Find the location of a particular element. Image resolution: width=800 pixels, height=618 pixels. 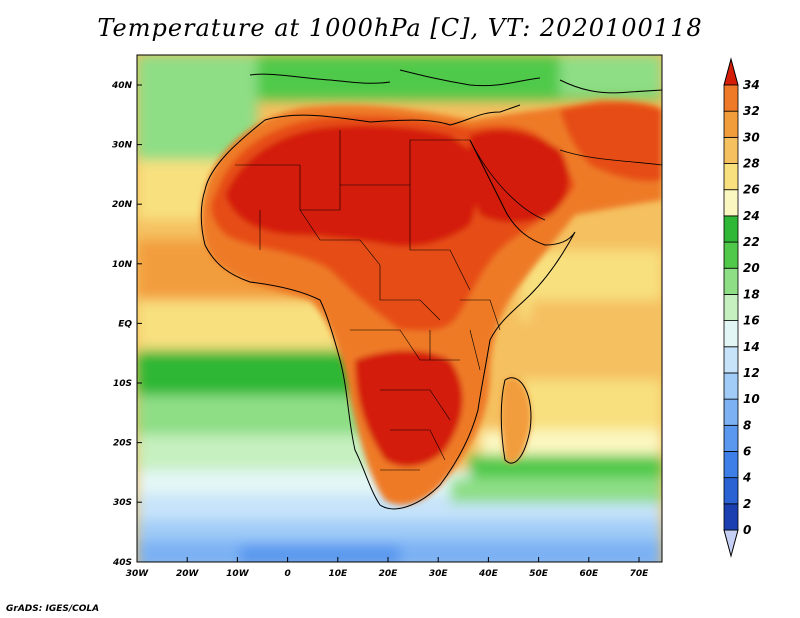

colorbar-label: 0 is located at coordinates (747, 530).